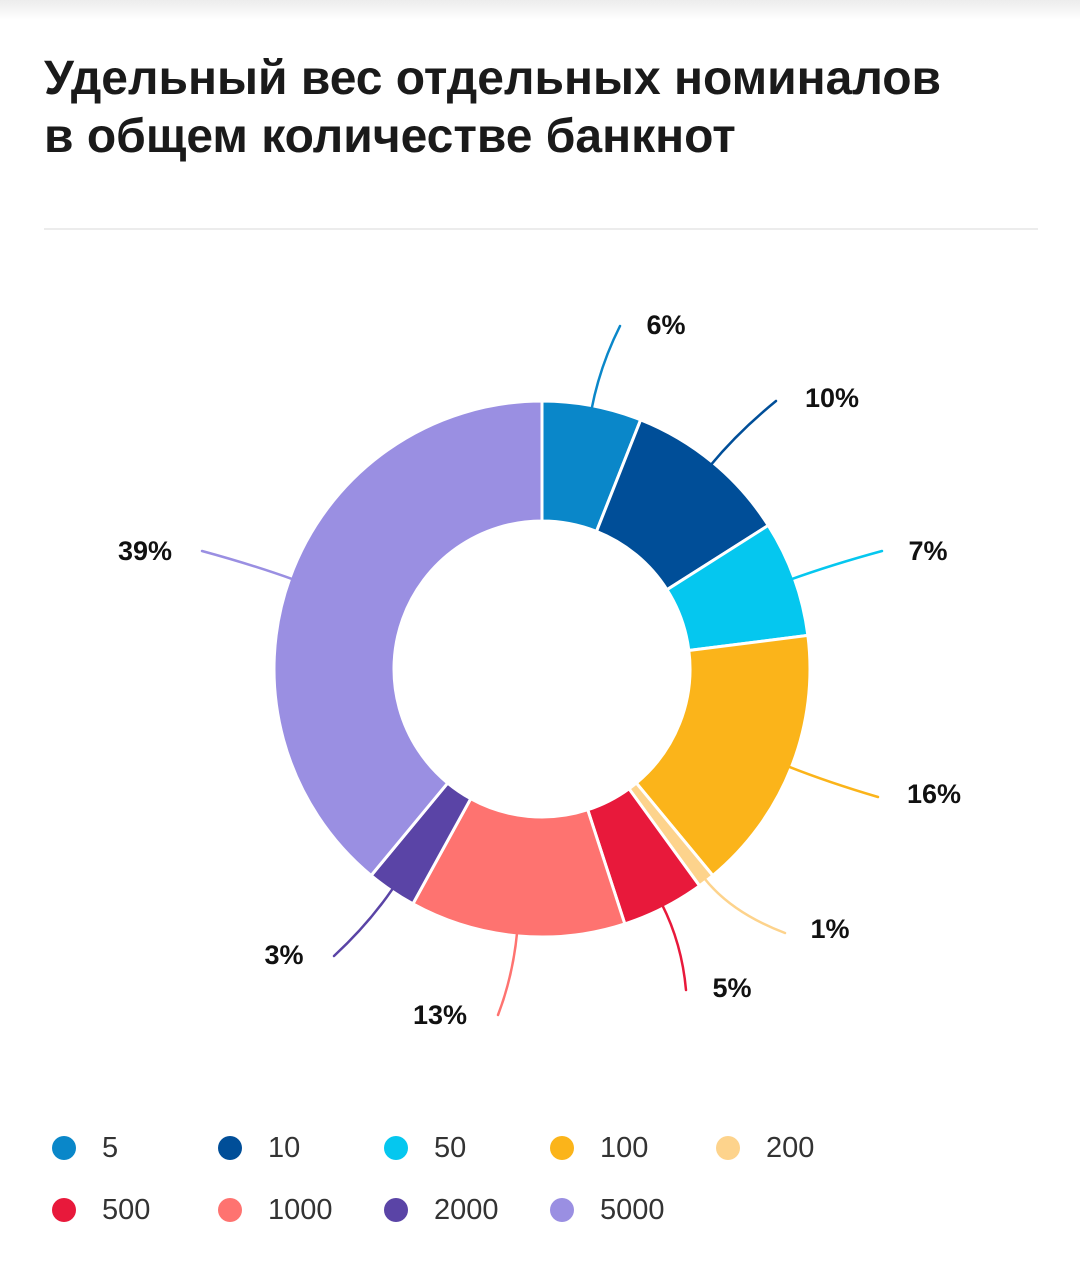 Image resolution: width=1080 pixels, height=1271 pixels. What do you see at coordinates (665, 325) in the screenshot?
I see `data-label-5: 6%` at bounding box center [665, 325].